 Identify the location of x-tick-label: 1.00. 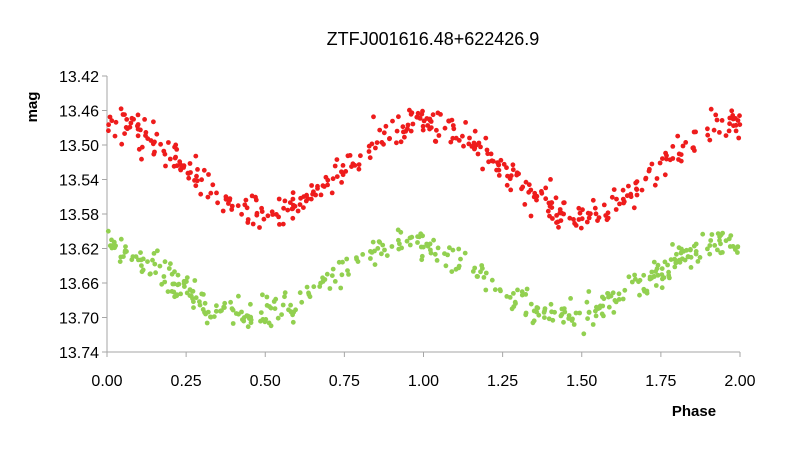
(423, 381).